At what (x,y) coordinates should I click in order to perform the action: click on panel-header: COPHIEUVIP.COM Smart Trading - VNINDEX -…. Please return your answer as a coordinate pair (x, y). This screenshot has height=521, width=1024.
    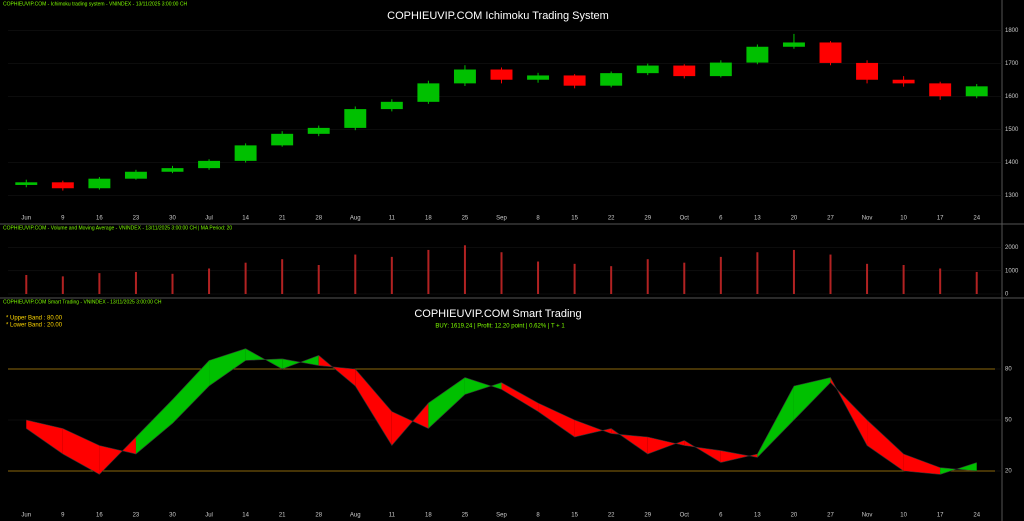
    Looking at the image, I should click on (82, 302).